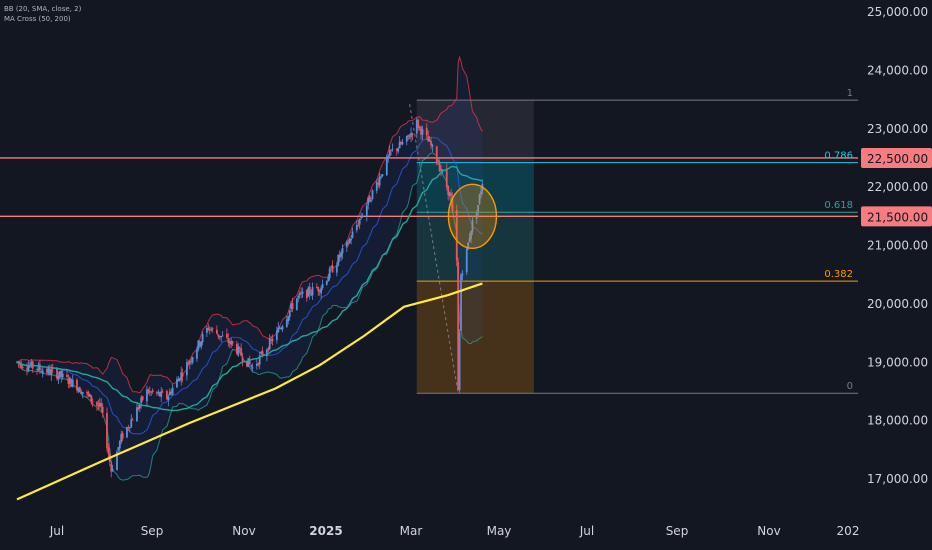  I want to click on horizontal-lines, so click(429, 187).